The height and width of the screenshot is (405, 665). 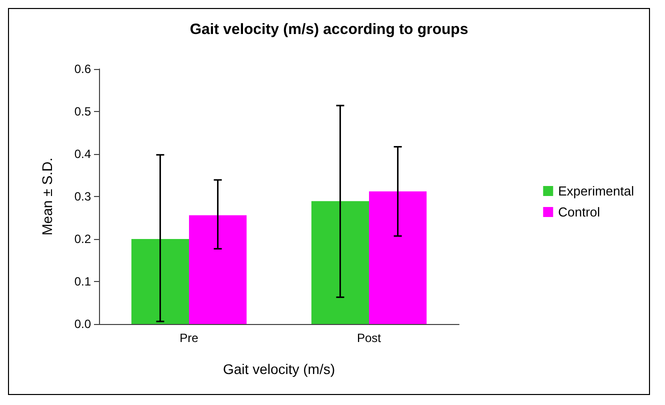 What do you see at coordinates (83, 197) in the screenshot?
I see `y-tick-label: 0.3` at bounding box center [83, 197].